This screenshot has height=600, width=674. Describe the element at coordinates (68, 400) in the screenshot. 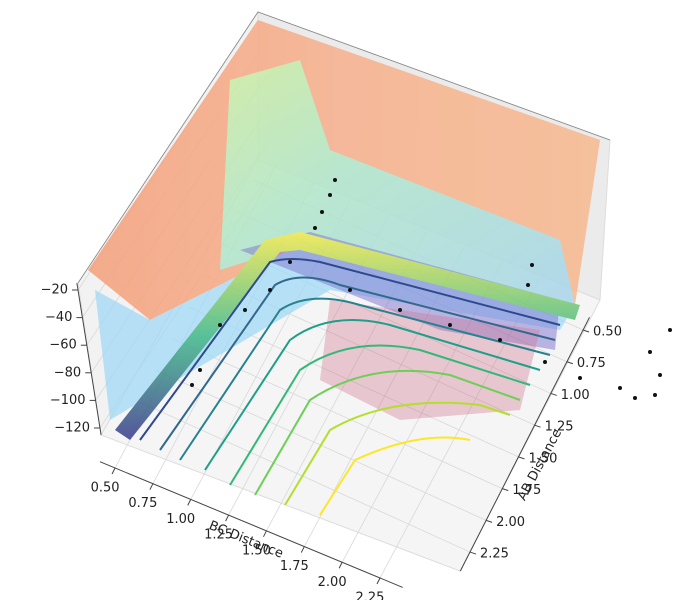

I see `z-tick-label: −100` at that location.